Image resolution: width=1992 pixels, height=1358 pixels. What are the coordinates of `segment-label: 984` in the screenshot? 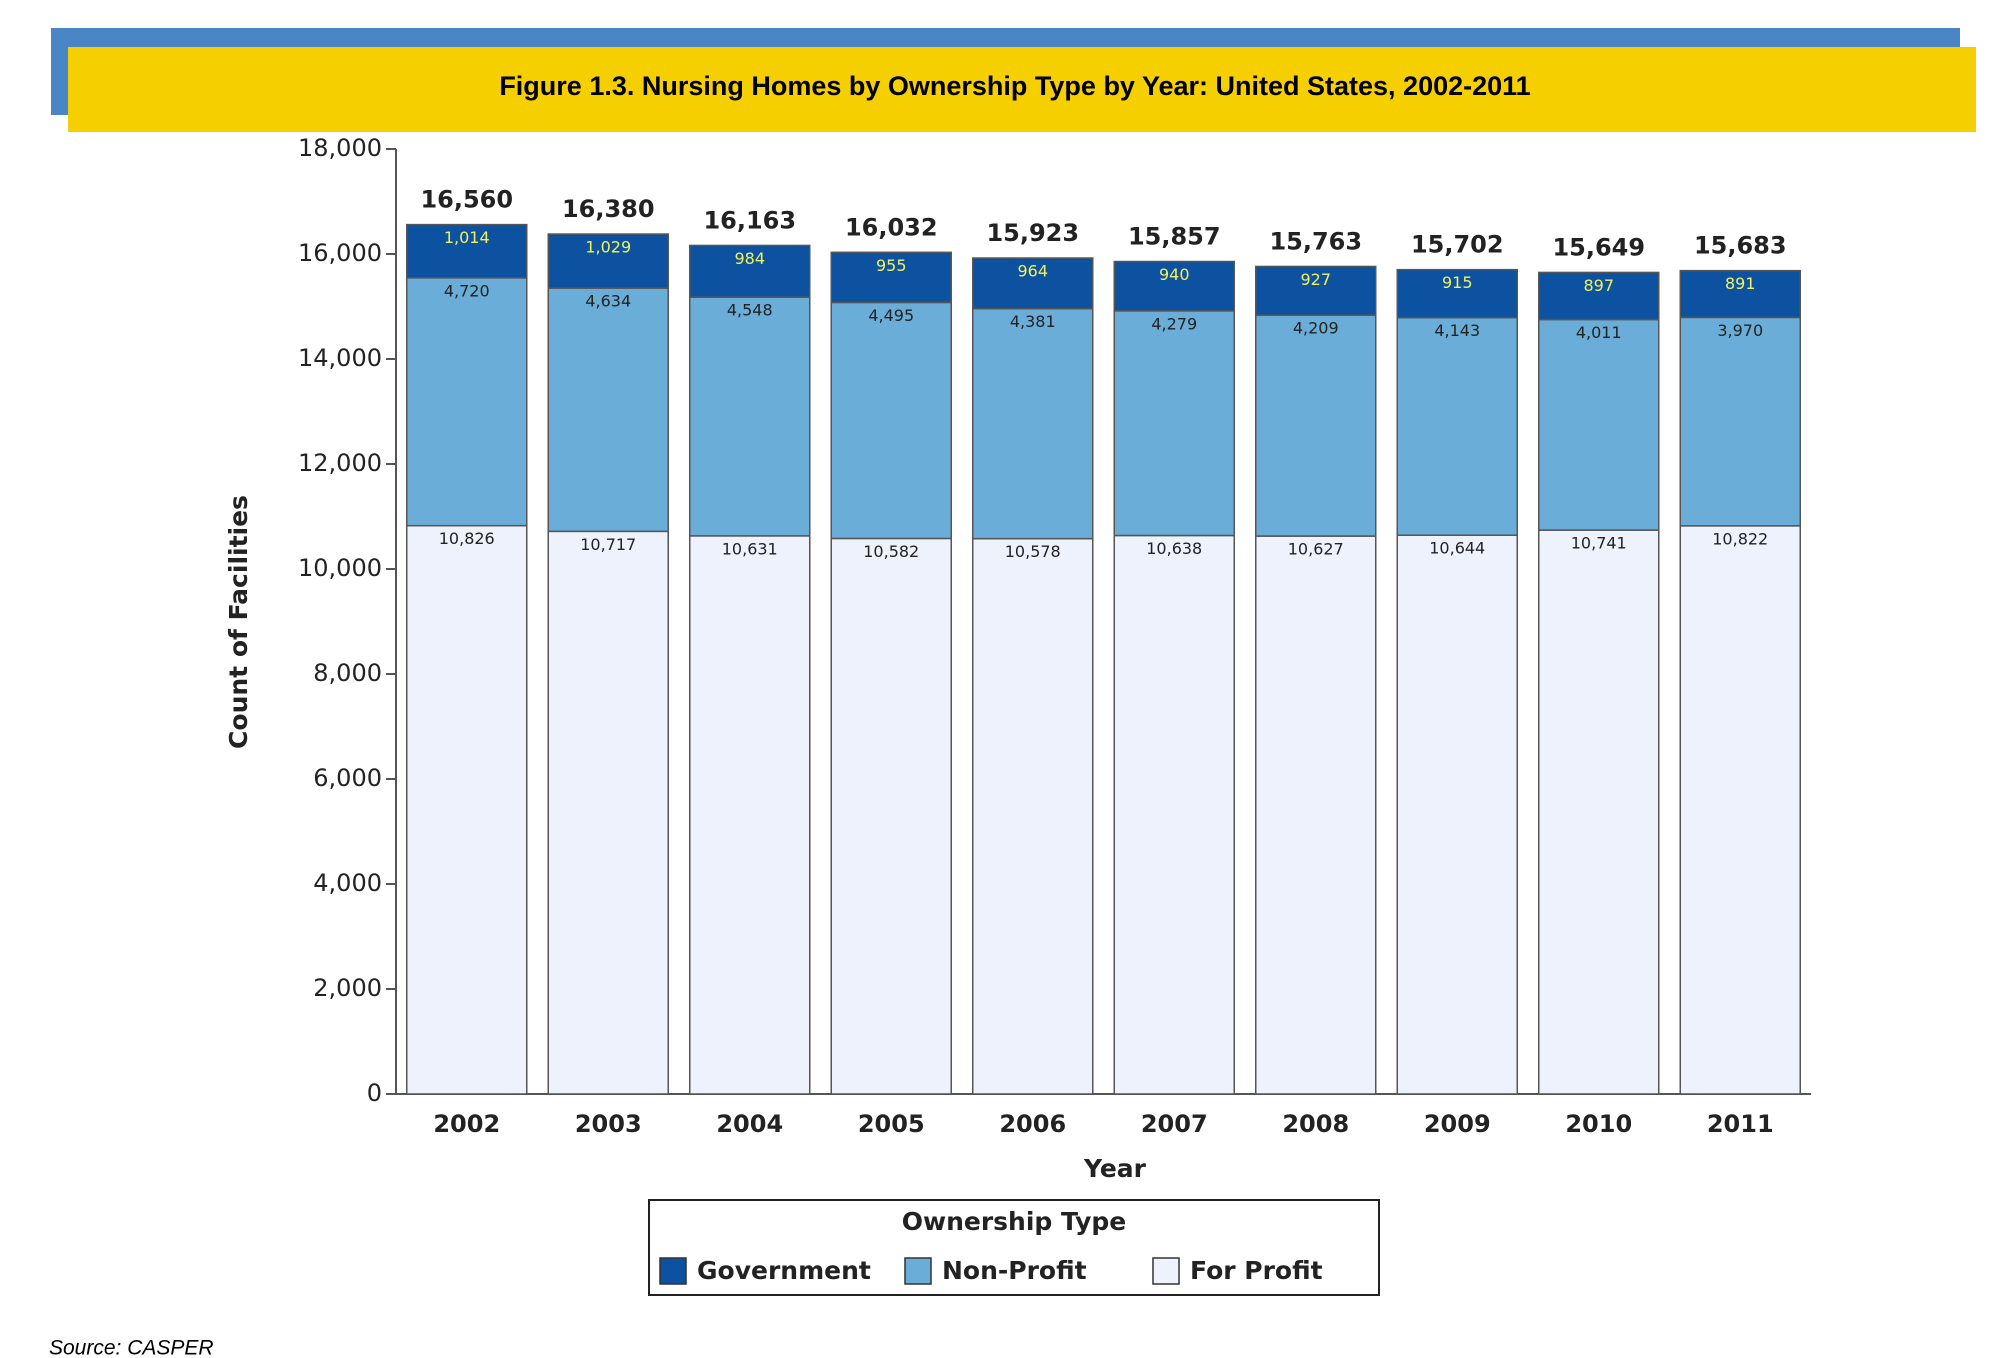 It's located at (749, 258).